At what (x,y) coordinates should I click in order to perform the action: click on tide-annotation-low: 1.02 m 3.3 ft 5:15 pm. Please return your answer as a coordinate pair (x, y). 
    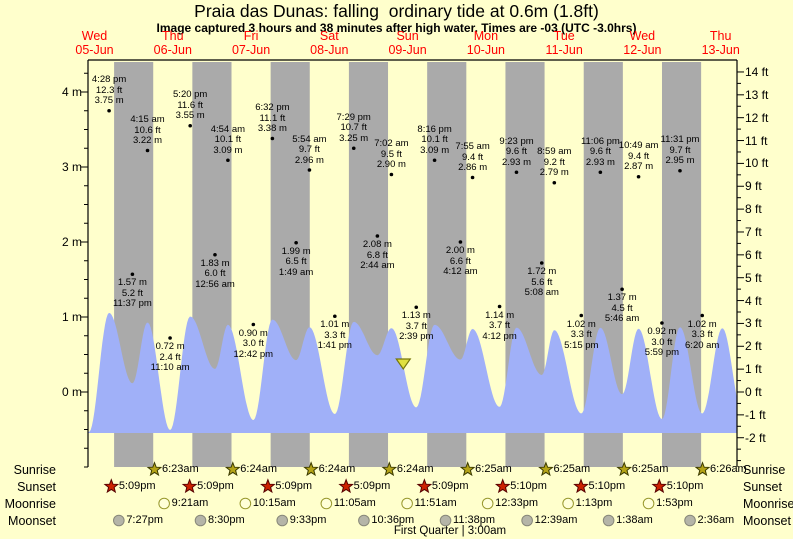
    Looking at the image, I should click on (581, 335).